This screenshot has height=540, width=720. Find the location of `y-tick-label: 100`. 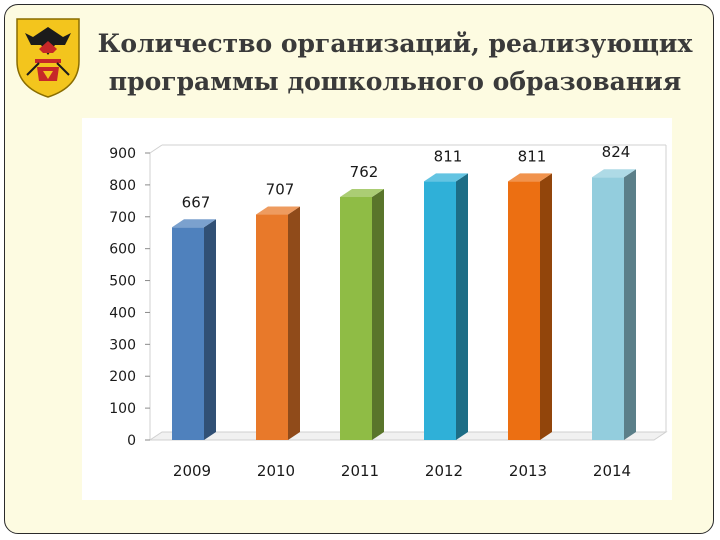

y-tick-label: 100 is located at coordinates (122, 409).